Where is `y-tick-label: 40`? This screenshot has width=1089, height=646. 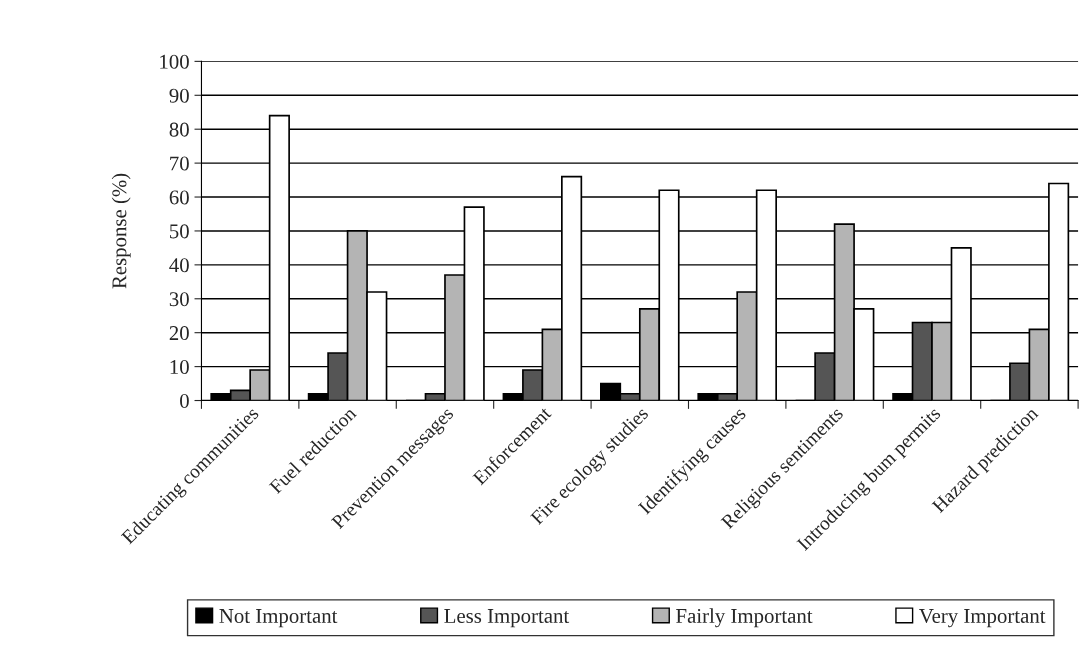
y-tick-label: 40 is located at coordinates (179, 265).